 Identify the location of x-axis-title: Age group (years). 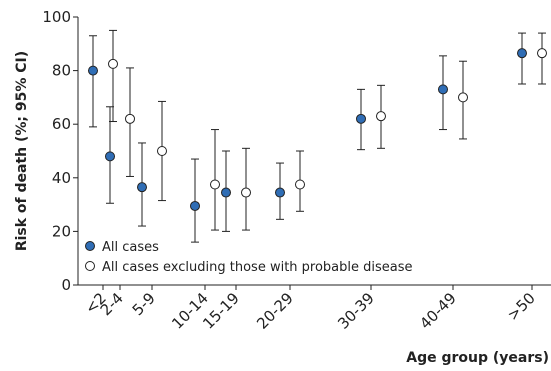
(477, 358).